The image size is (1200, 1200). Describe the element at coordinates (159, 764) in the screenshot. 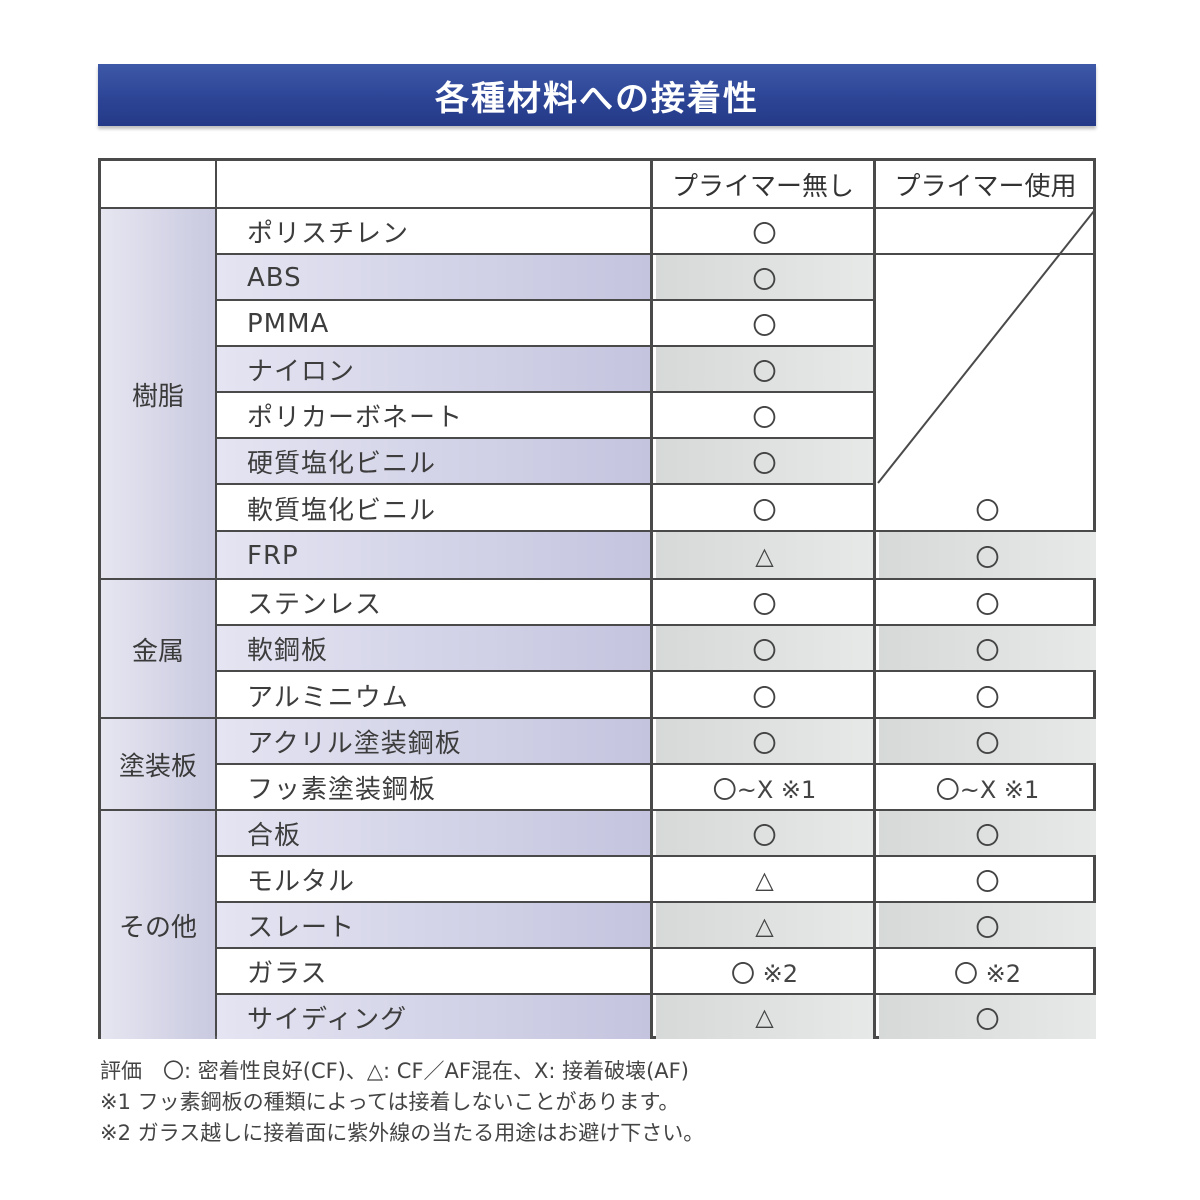

I see `category-painted: 塗装板` at that location.